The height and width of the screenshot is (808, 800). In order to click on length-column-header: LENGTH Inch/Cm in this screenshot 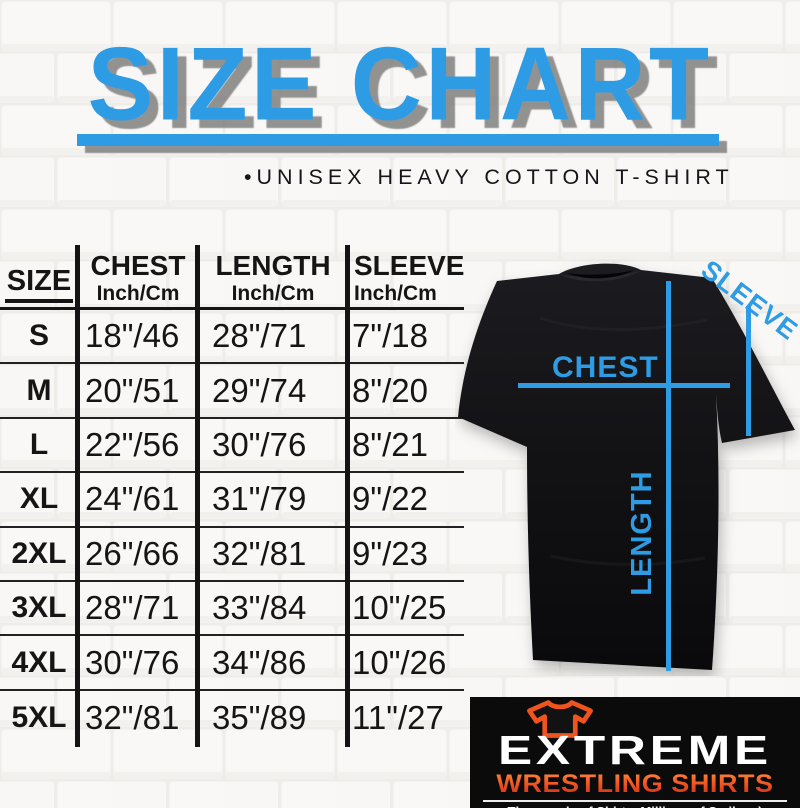, I will do `click(273, 276)`.